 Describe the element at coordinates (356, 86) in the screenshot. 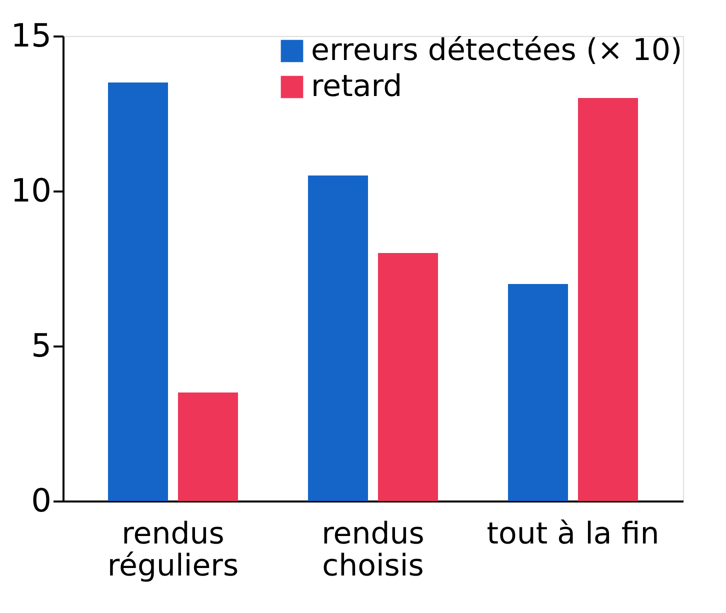

I see `legend-label: retard` at that location.